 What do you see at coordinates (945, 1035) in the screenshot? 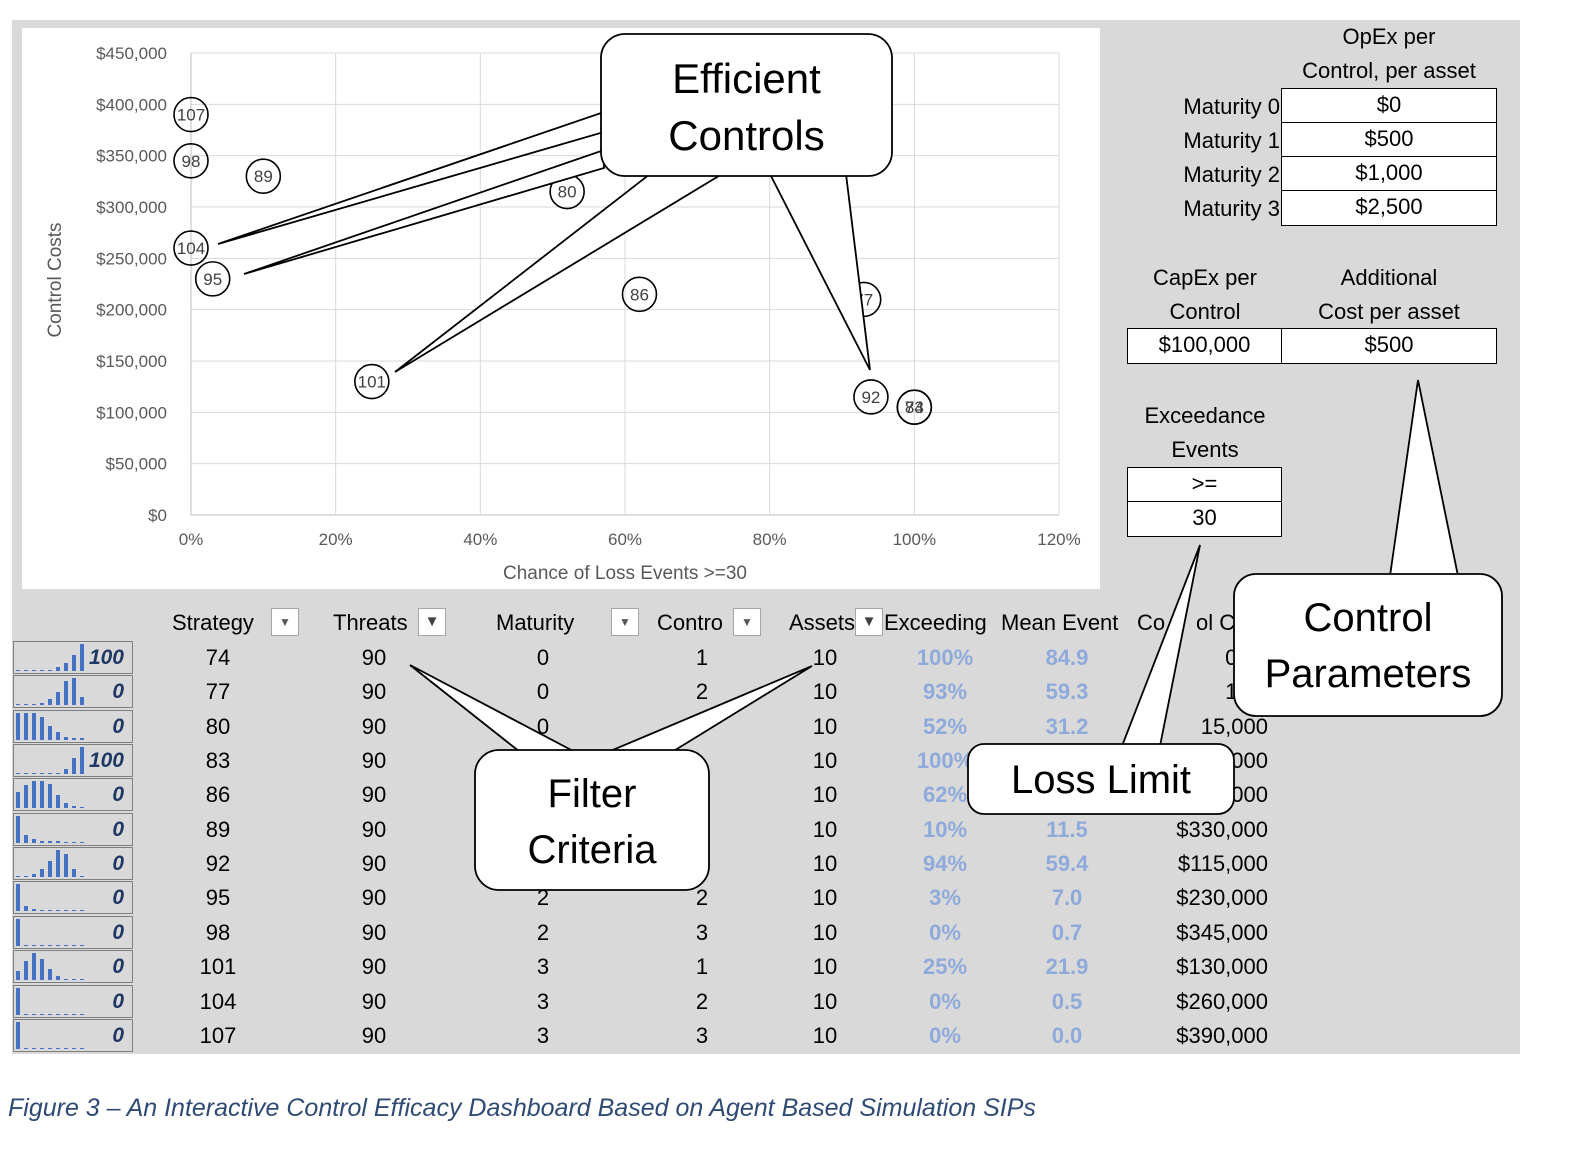
I see `cell-exceeding: 0%` at bounding box center [945, 1035].